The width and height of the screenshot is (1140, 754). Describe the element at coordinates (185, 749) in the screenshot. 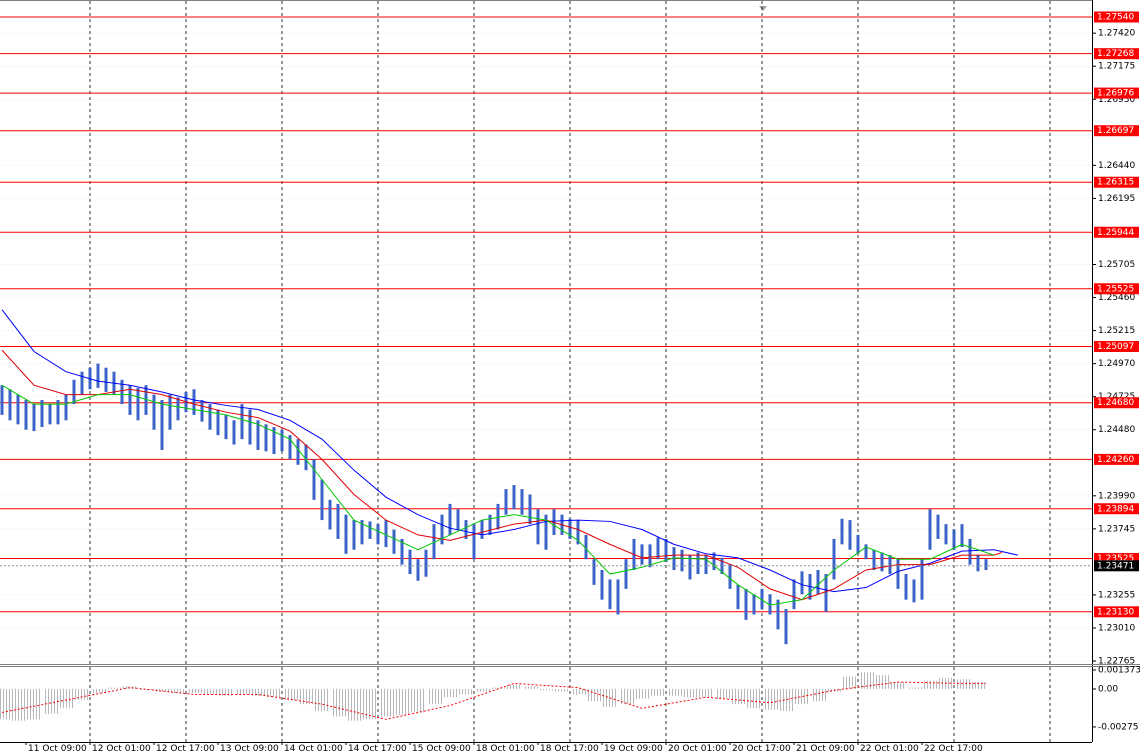

I see `x-tick-label: 12 Oct 17:00` at that location.